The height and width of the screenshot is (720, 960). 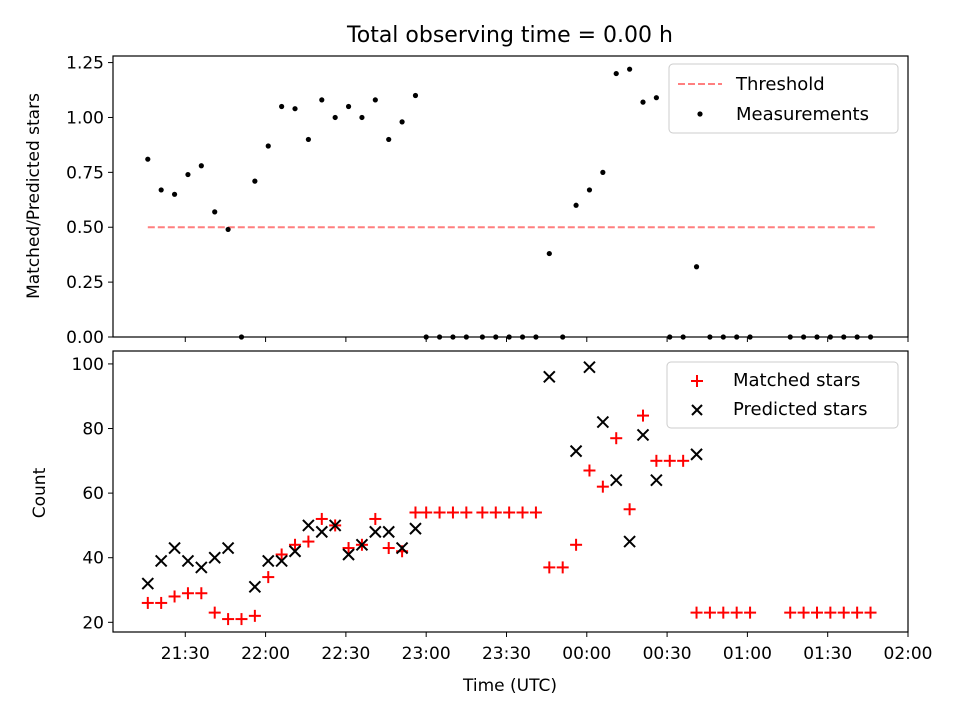 What do you see at coordinates (85, 338) in the screenshot?
I see `y-tick-label: 0.00` at bounding box center [85, 338].